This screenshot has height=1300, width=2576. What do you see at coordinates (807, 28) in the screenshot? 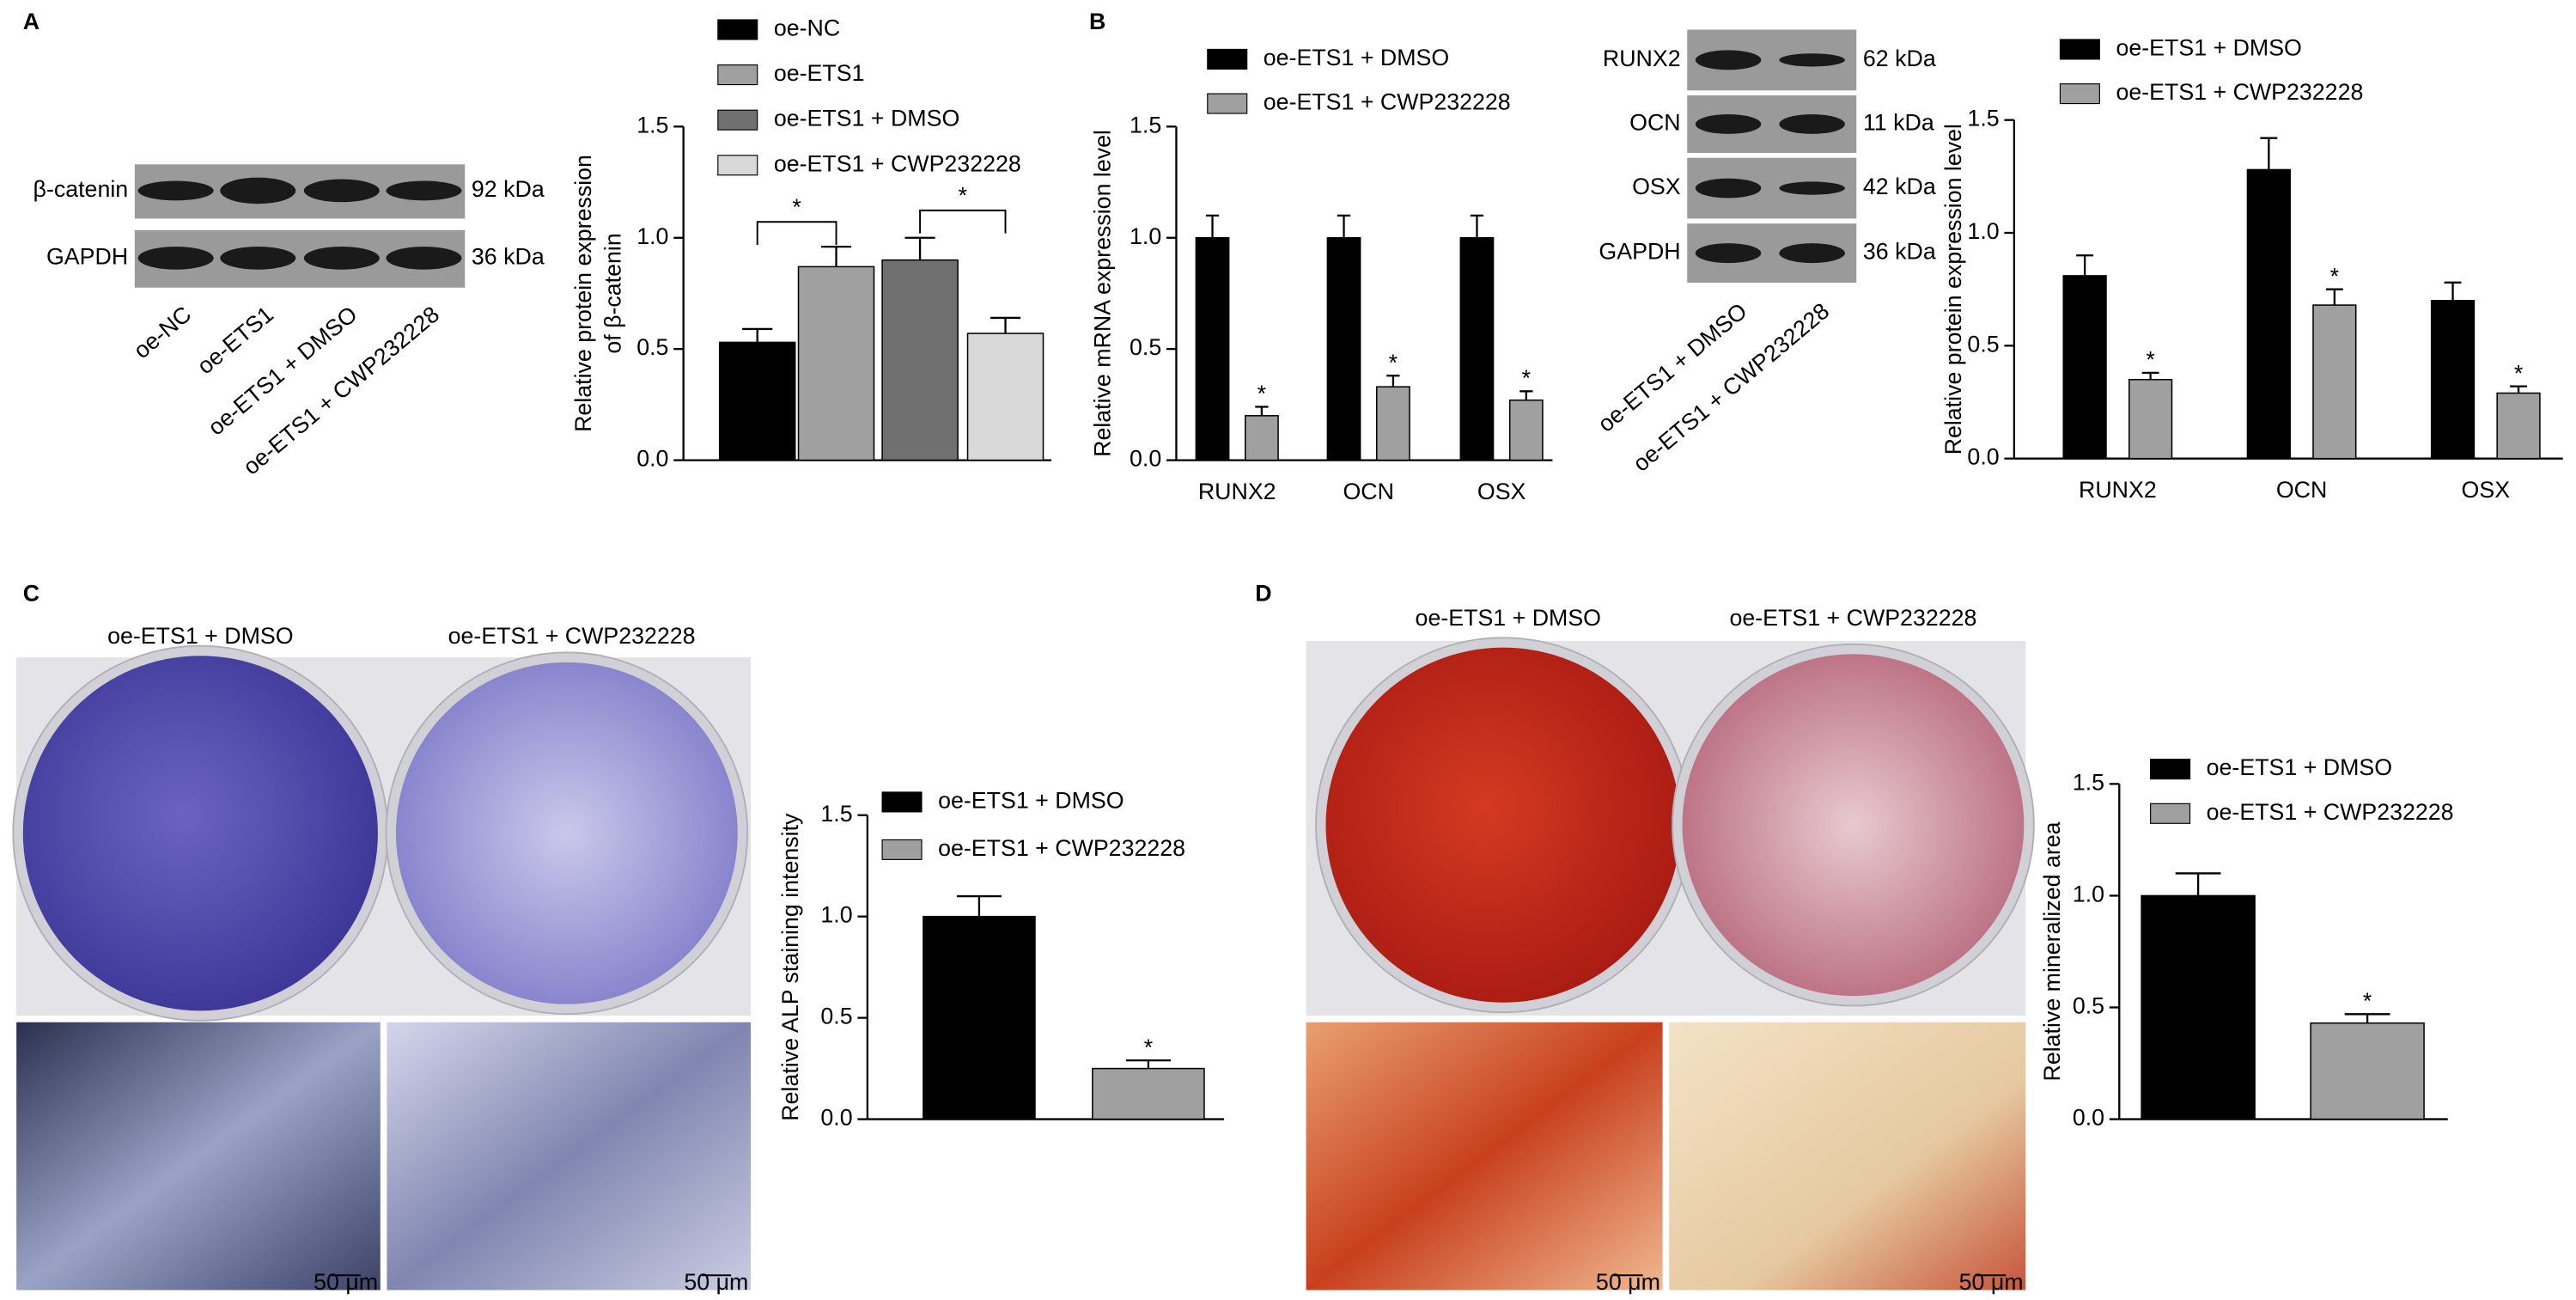
I see `legend-label: oe-NC` at bounding box center [807, 28].